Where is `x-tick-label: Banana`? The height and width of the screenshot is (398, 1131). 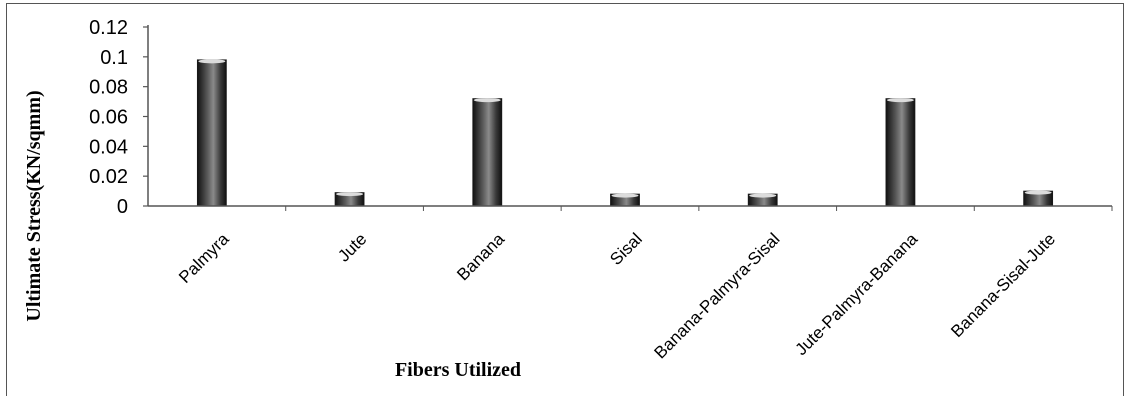
x-tick-label: Banana is located at coordinates (480, 256).